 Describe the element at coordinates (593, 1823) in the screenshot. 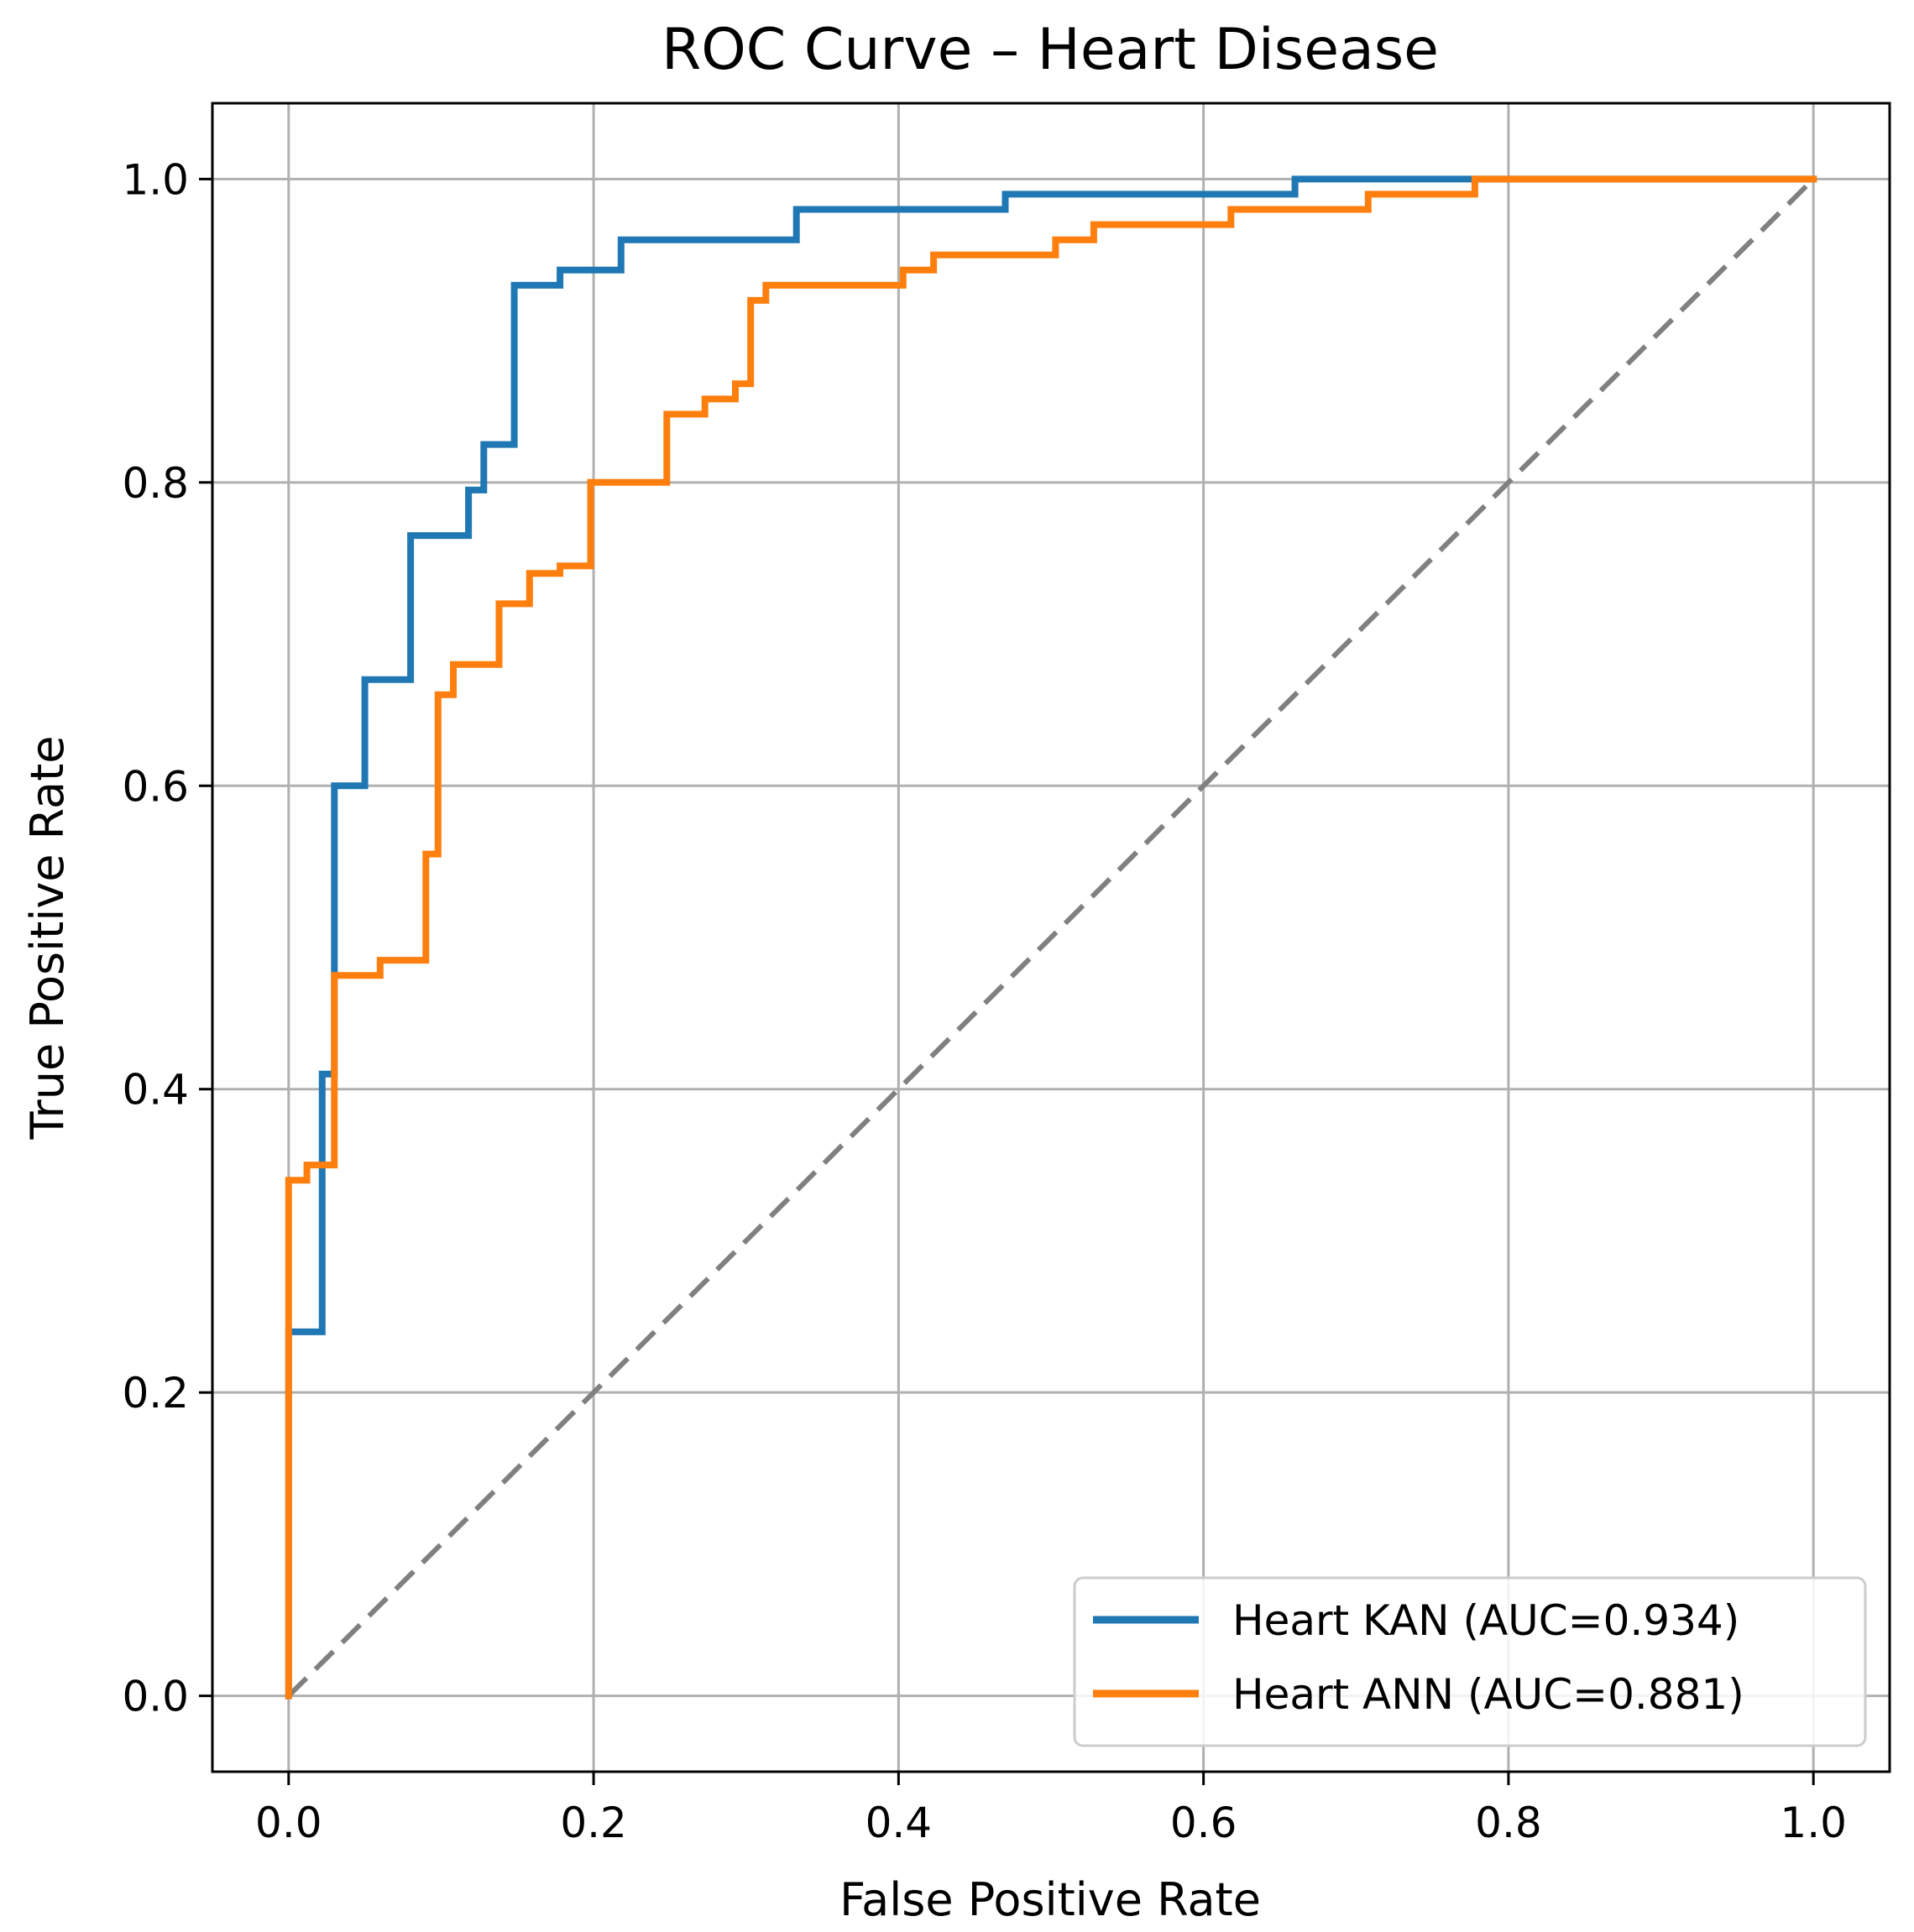

I see `x-tick-label-1: 0.2` at that location.